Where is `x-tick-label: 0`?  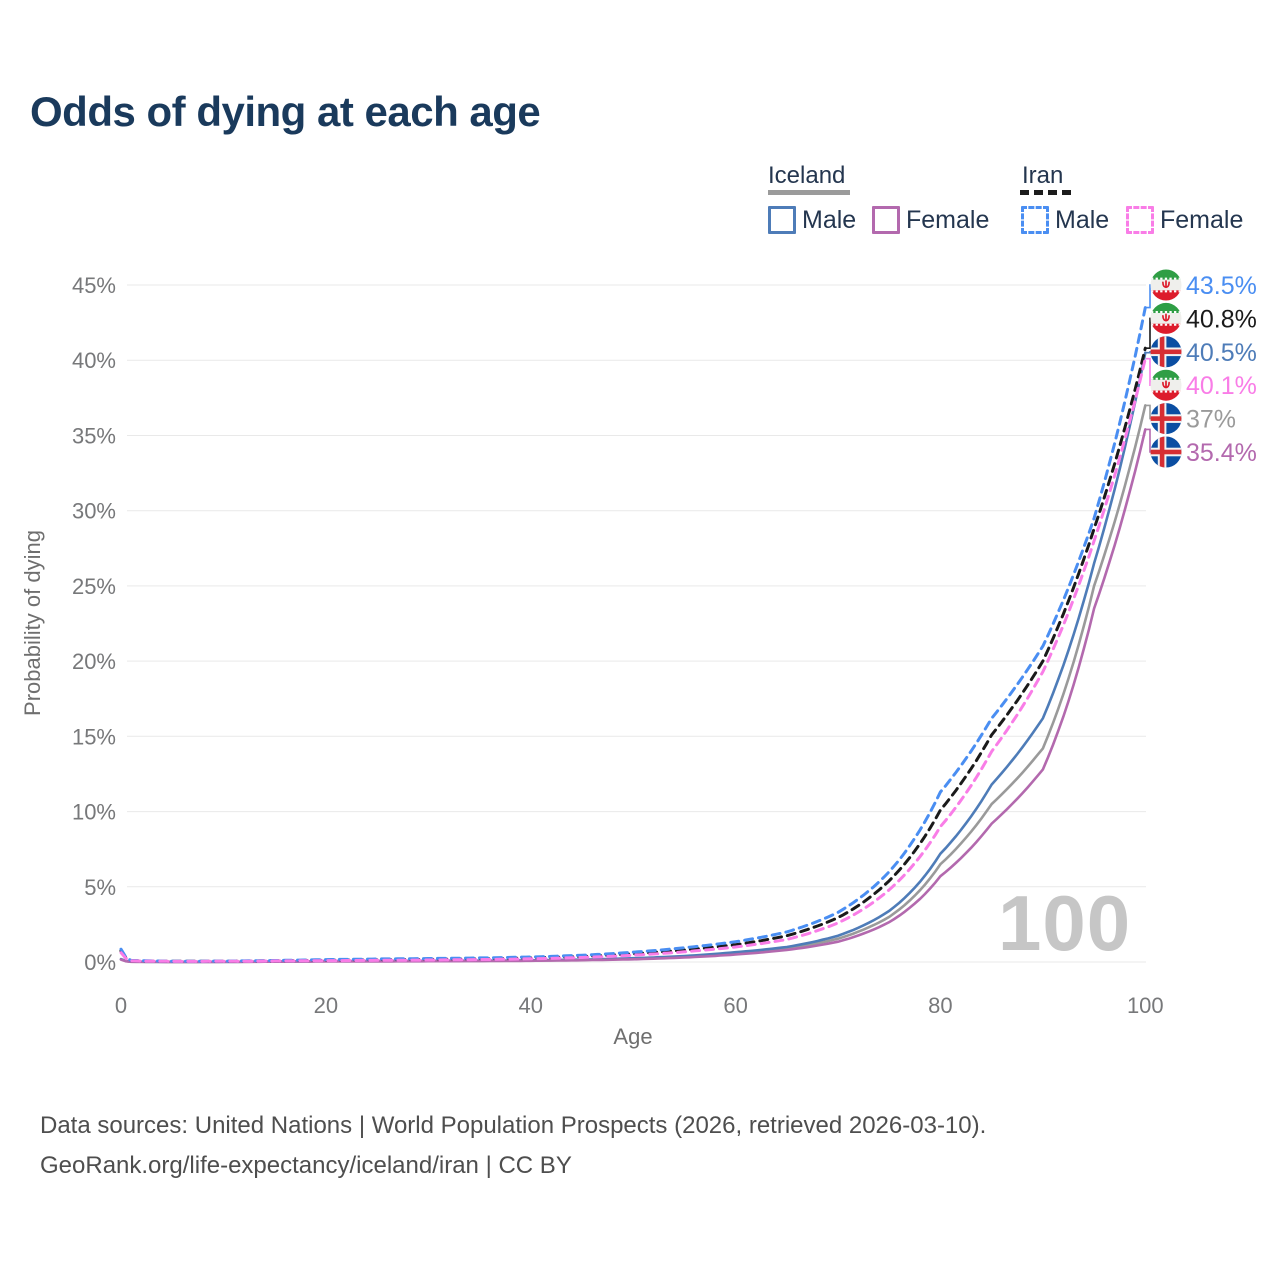
x-tick-label: 0 is located at coordinates (121, 1005).